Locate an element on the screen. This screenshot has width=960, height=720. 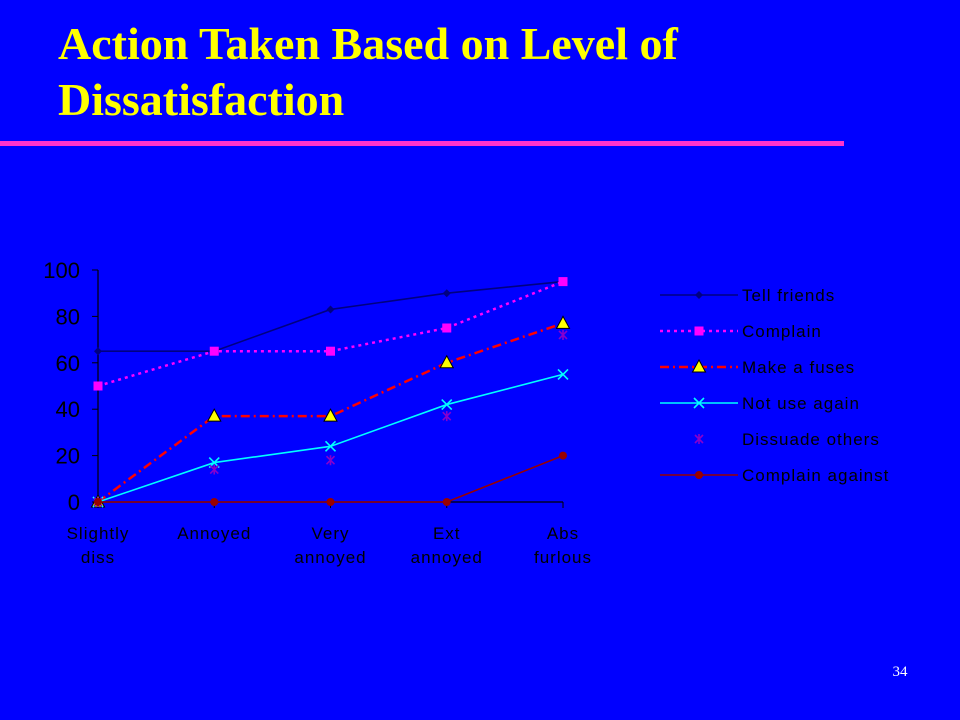
x-tick-label: Slightly diss is located at coordinates (98, 545).